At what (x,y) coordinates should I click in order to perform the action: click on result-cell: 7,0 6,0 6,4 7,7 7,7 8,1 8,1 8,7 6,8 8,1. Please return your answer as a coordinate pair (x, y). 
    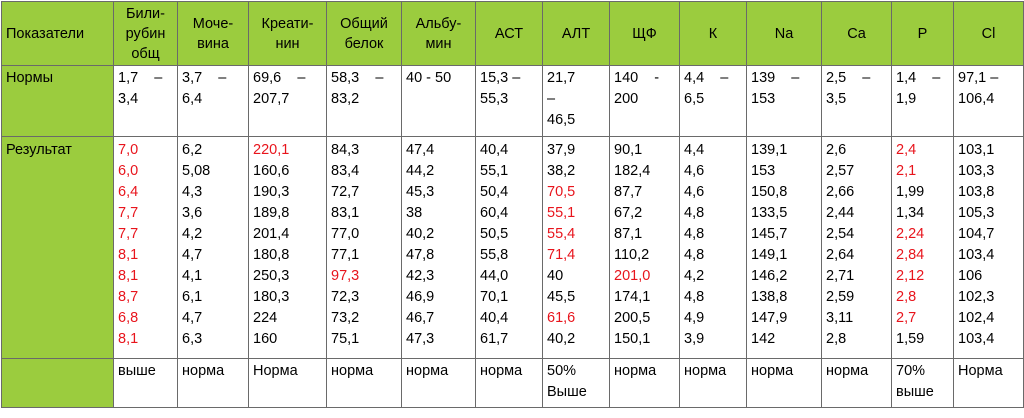
    Looking at the image, I should click on (145, 247).